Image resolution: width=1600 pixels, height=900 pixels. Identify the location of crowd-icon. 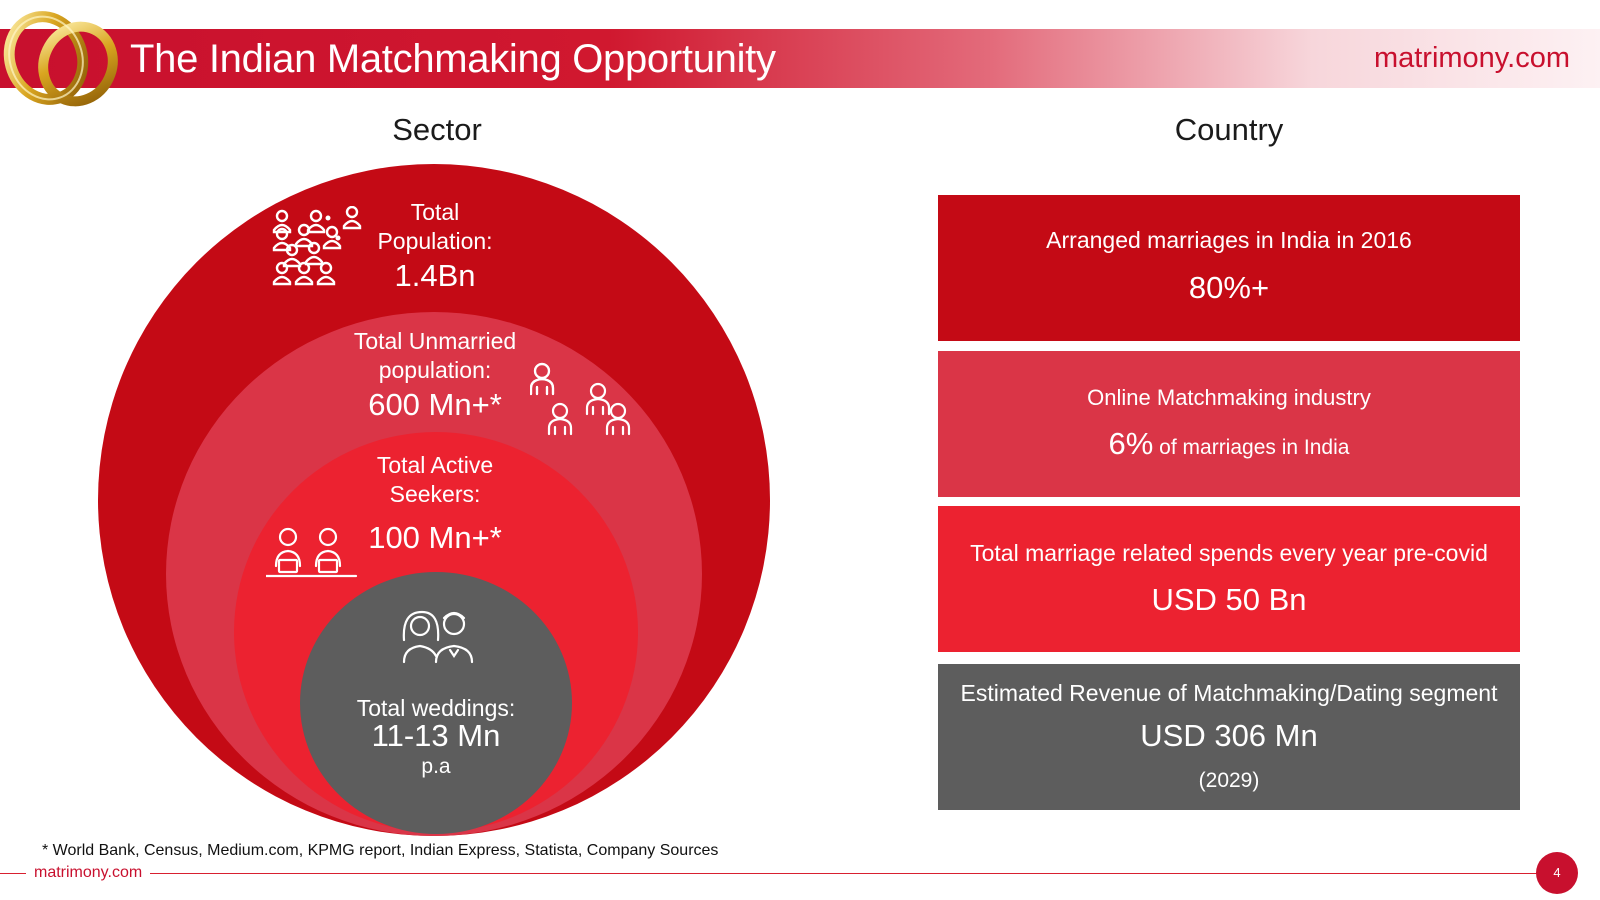
(318, 249).